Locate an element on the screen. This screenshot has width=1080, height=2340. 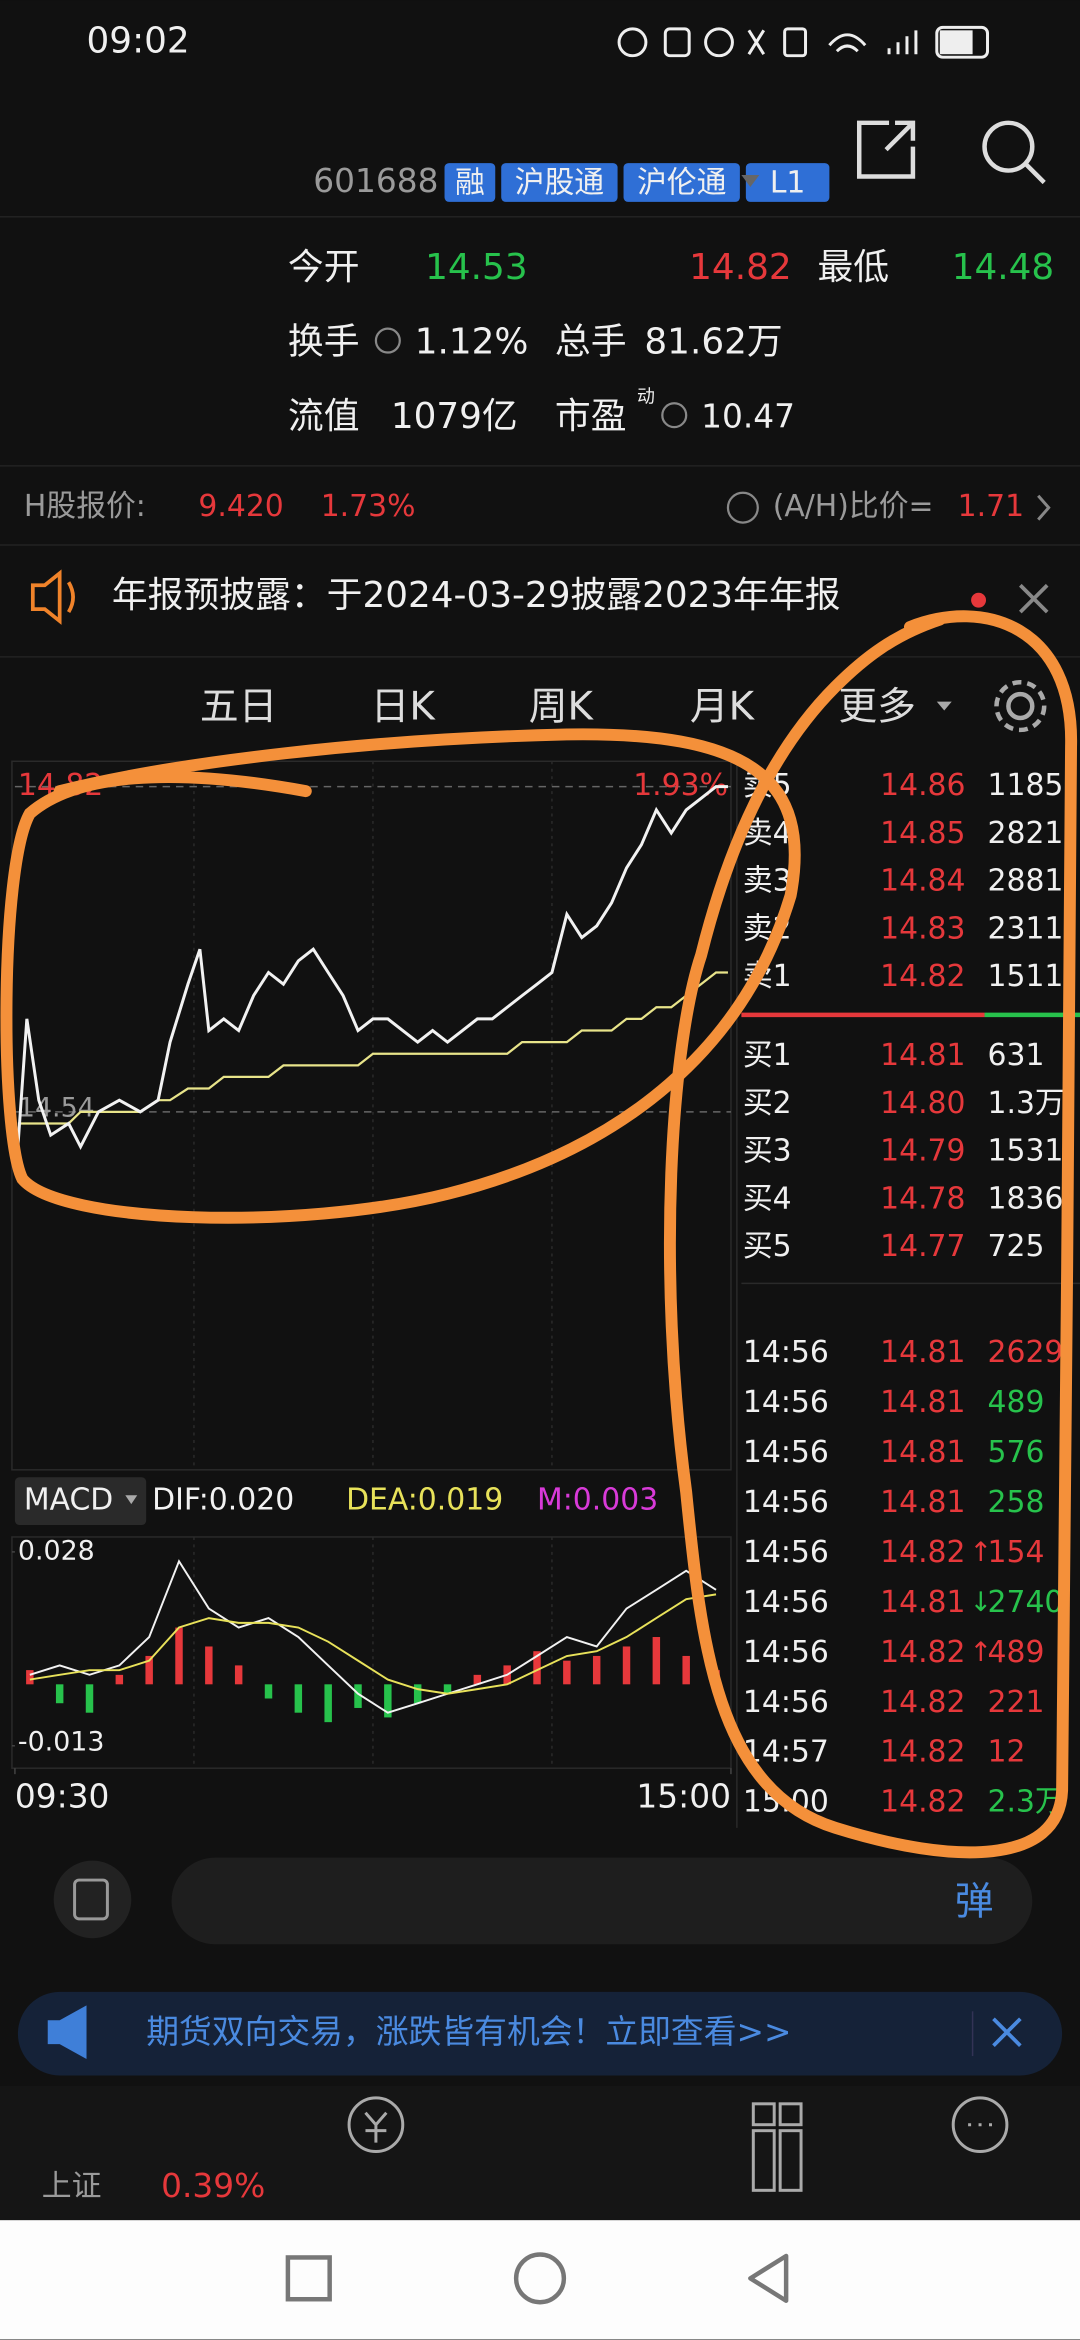
quote-label: 流值 is located at coordinates (324, 416).